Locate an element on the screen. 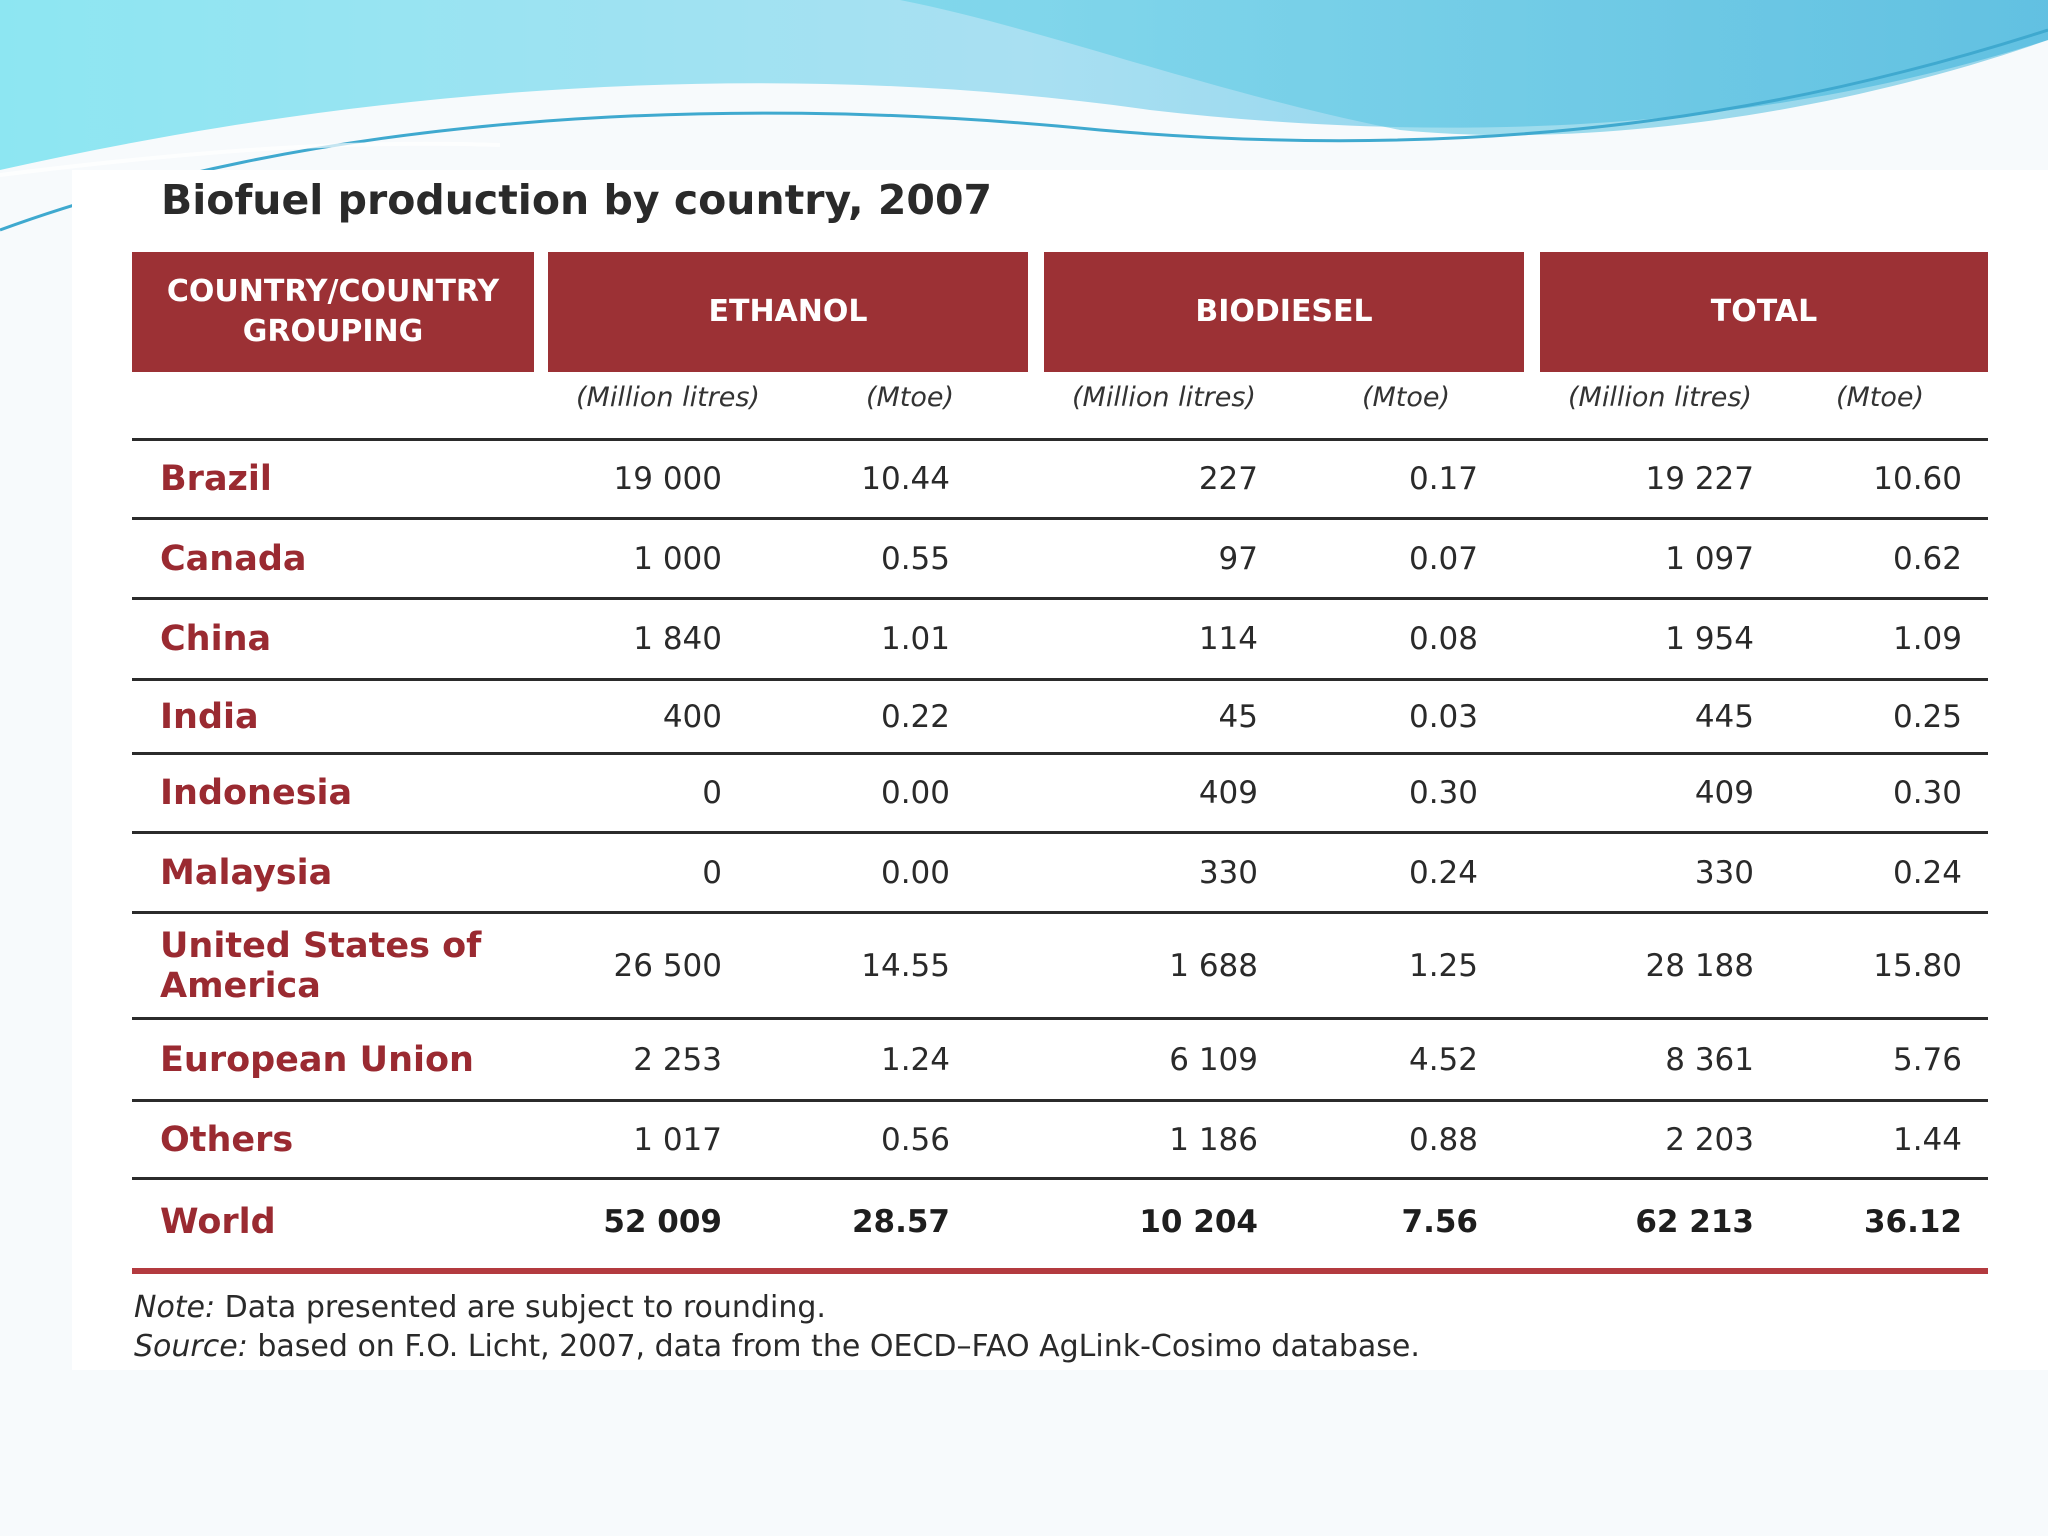 This screenshot has height=1536, width=2048. biodiesel-litres-cell: 114 is located at coordinates (1228, 639).